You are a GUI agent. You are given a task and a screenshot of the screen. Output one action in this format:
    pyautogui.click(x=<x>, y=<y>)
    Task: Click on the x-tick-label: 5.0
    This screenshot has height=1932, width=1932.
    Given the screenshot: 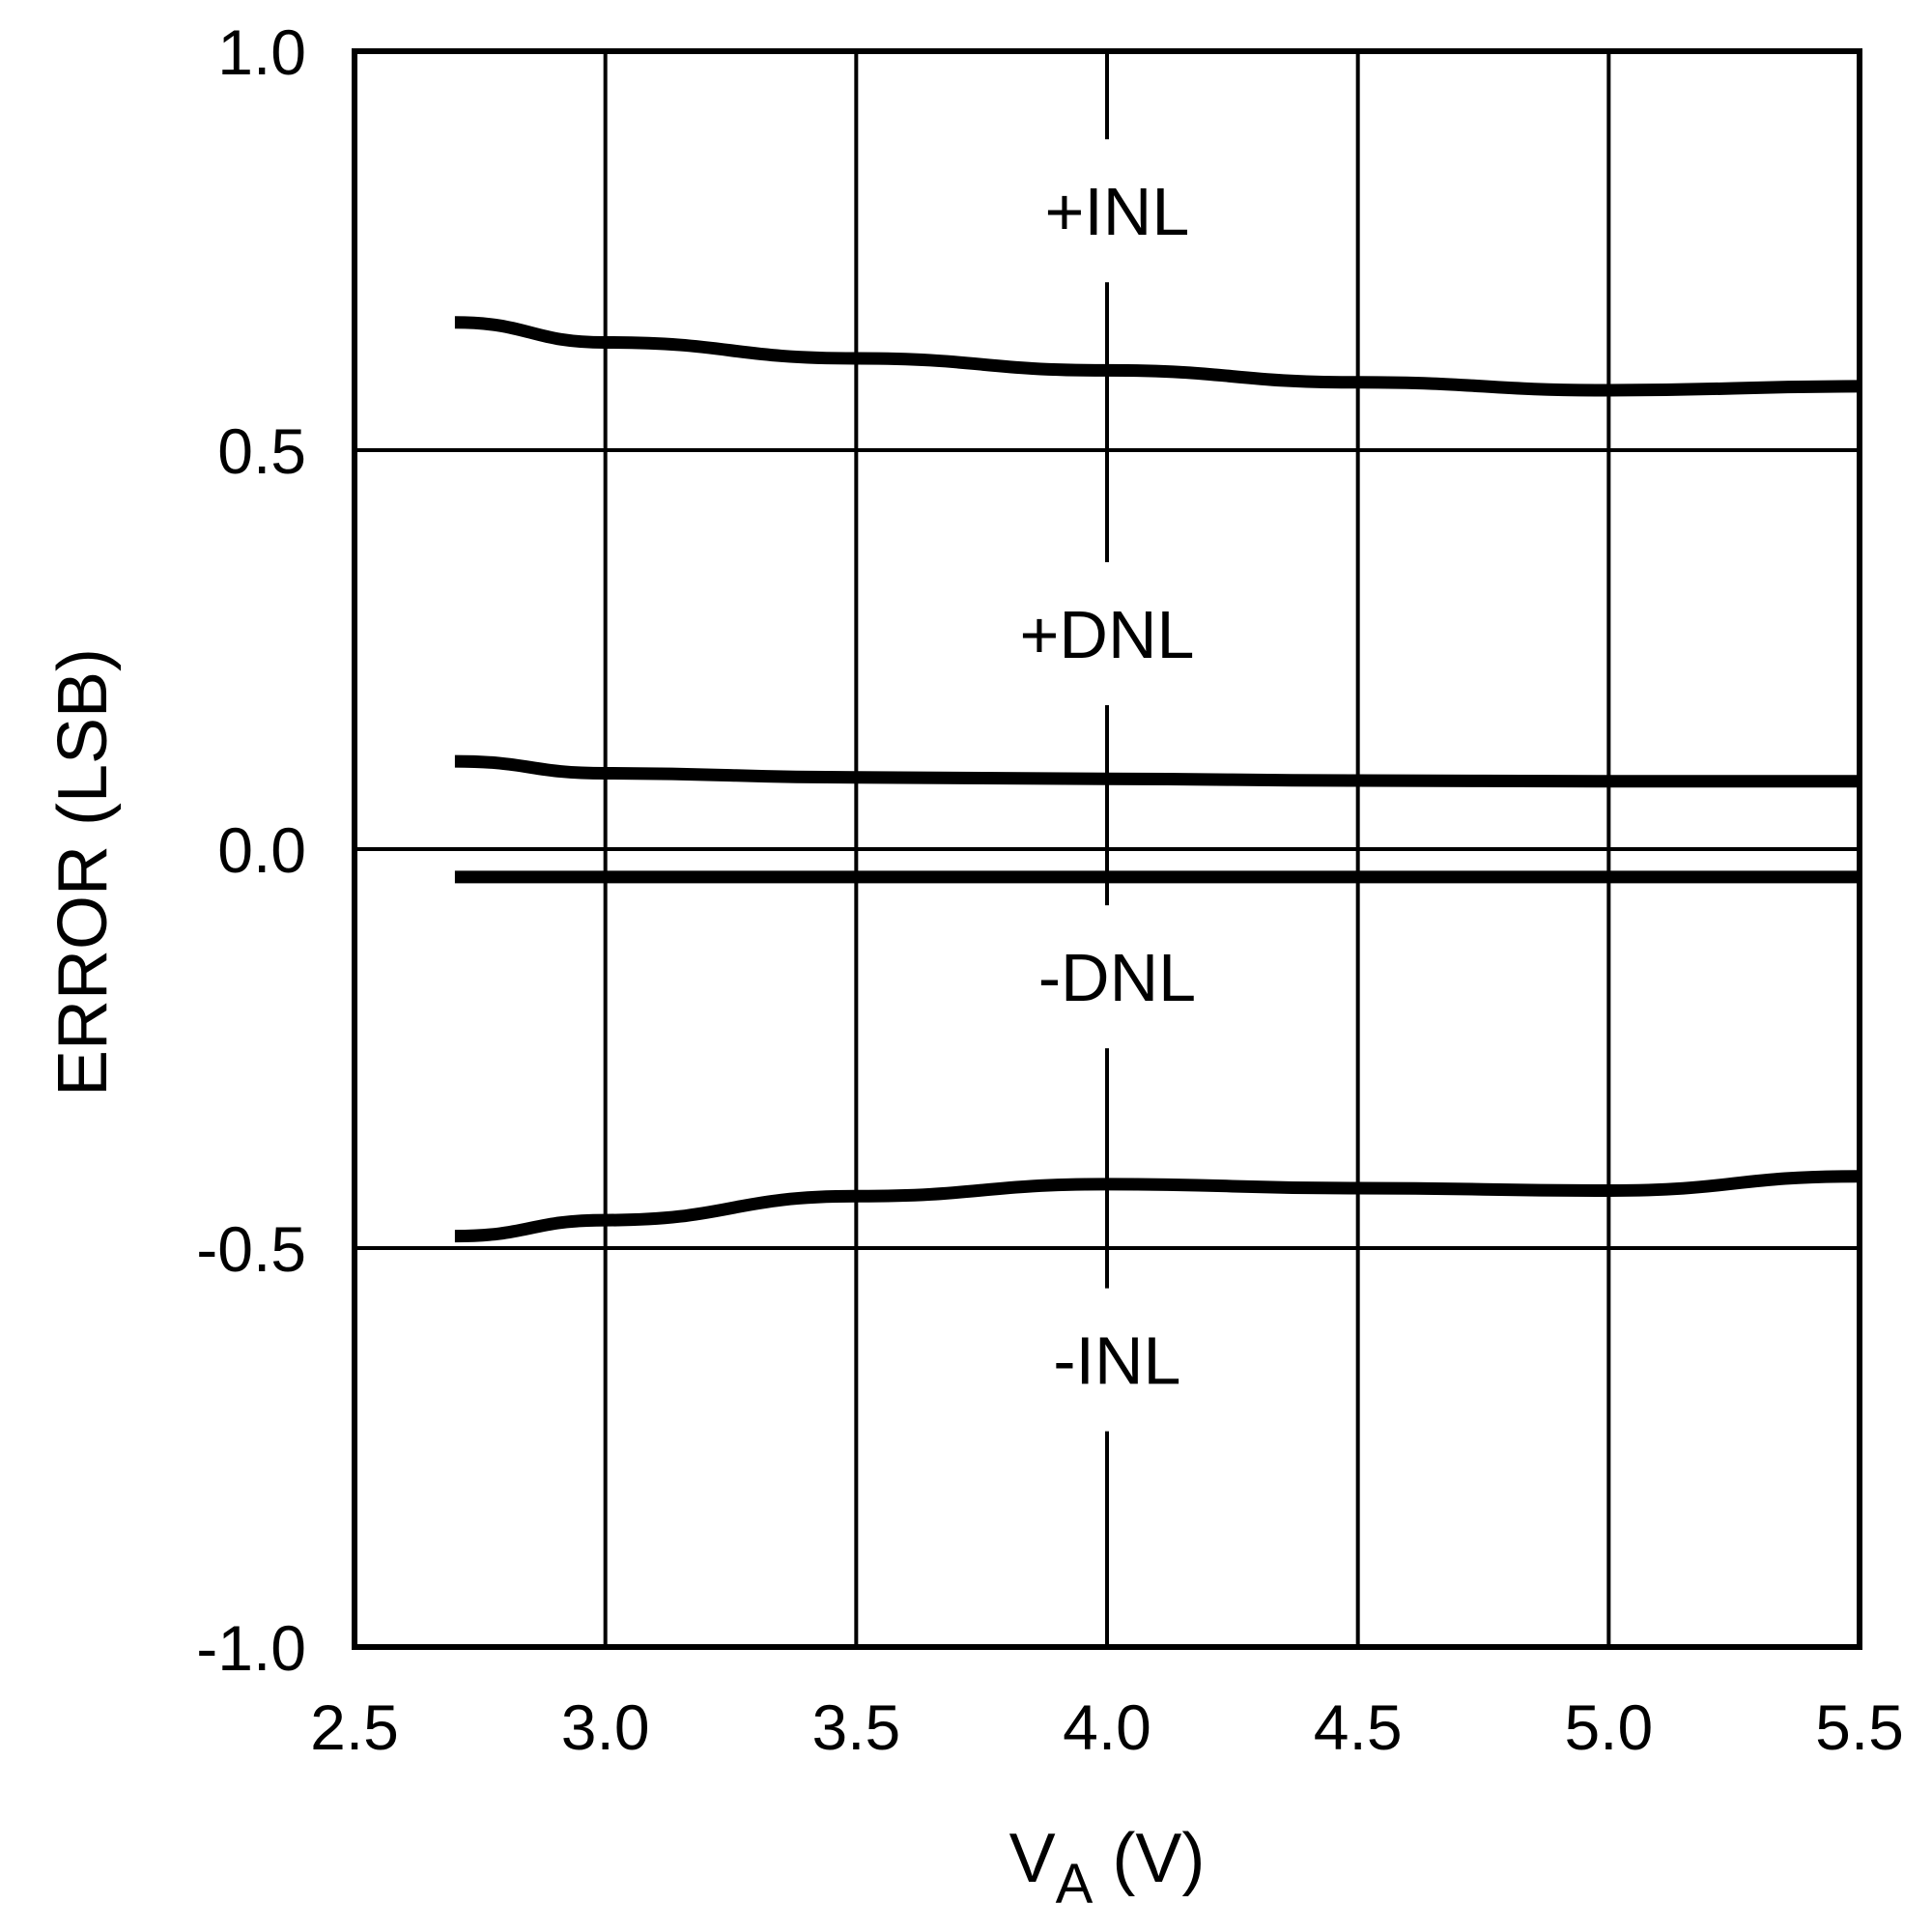 What is the action you would take?
    pyautogui.click(x=1608, y=1727)
    